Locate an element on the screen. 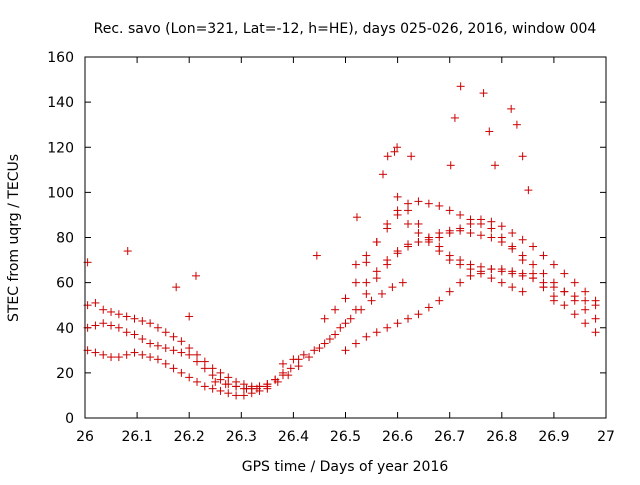  x-tick-label: 27 is located at coordinates (606, 437).